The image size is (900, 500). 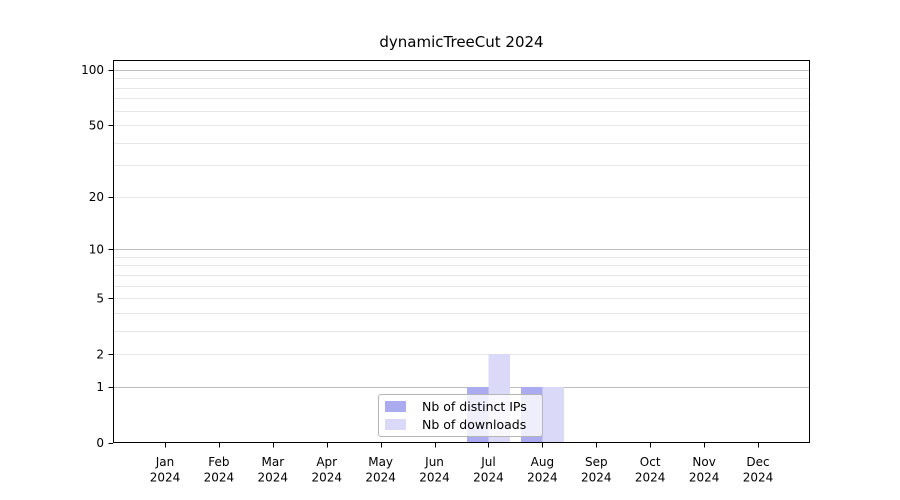 I want to click on legend: Nb of distinct IPs Nb of downloads, so click(x=460, y=415).